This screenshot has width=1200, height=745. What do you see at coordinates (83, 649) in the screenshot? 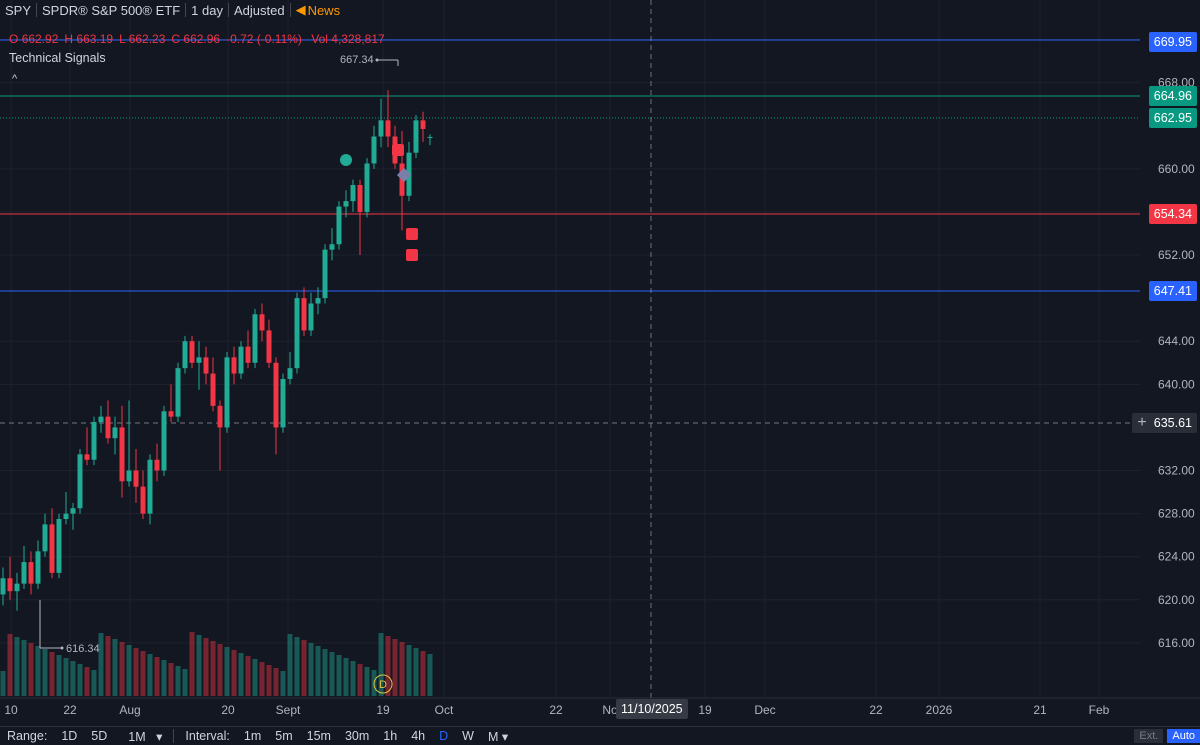
I see `low-label: 616.34` at bounding box center [83, 649].